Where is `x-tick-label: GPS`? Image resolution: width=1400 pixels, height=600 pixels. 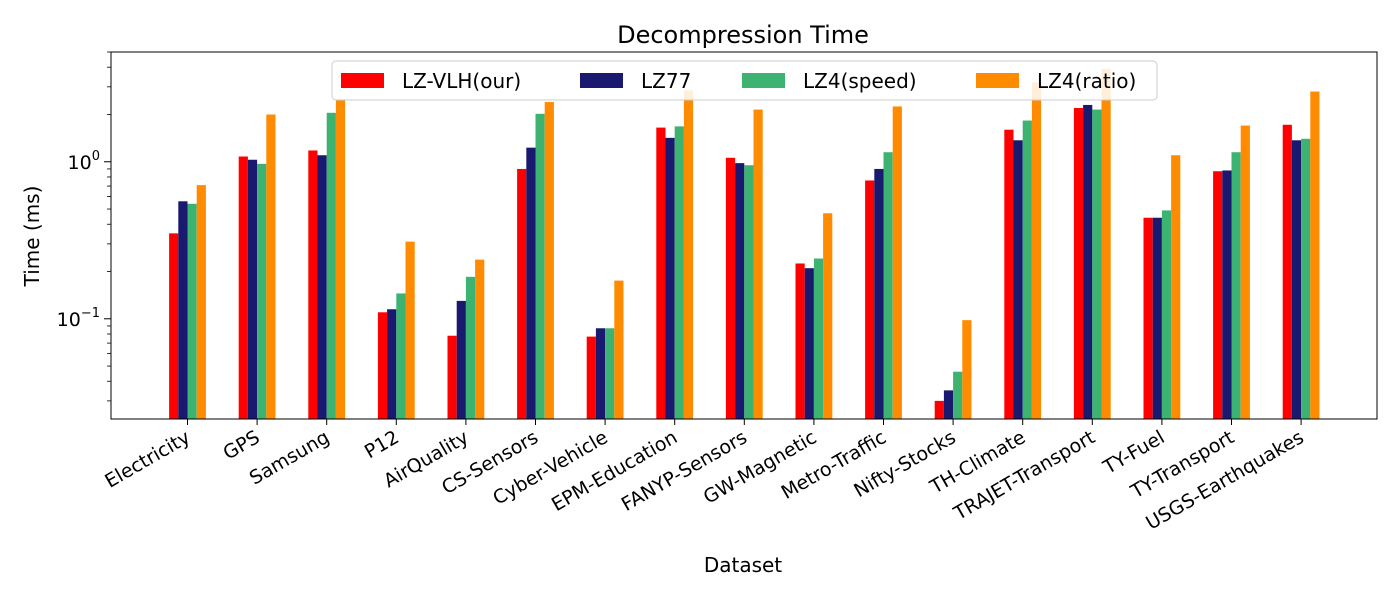 x-tick-label: GPS is located at coordinates (241, 445).